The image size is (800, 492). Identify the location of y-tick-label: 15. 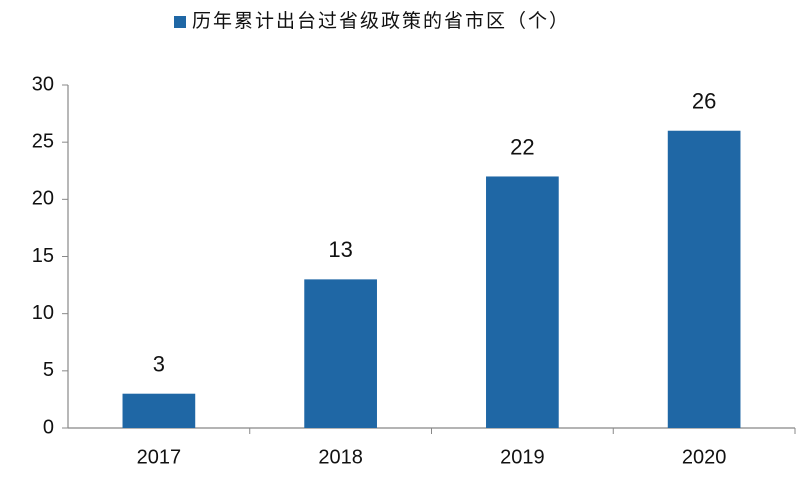
(43, 256).